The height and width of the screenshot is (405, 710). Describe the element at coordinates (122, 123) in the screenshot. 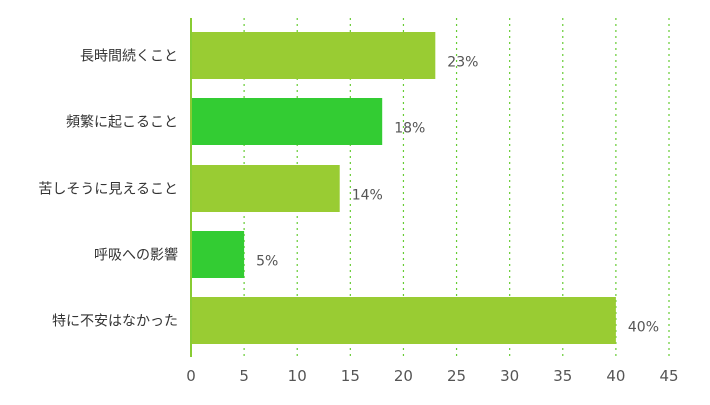

I see `category-label: 頻繁に起こること` at that location.